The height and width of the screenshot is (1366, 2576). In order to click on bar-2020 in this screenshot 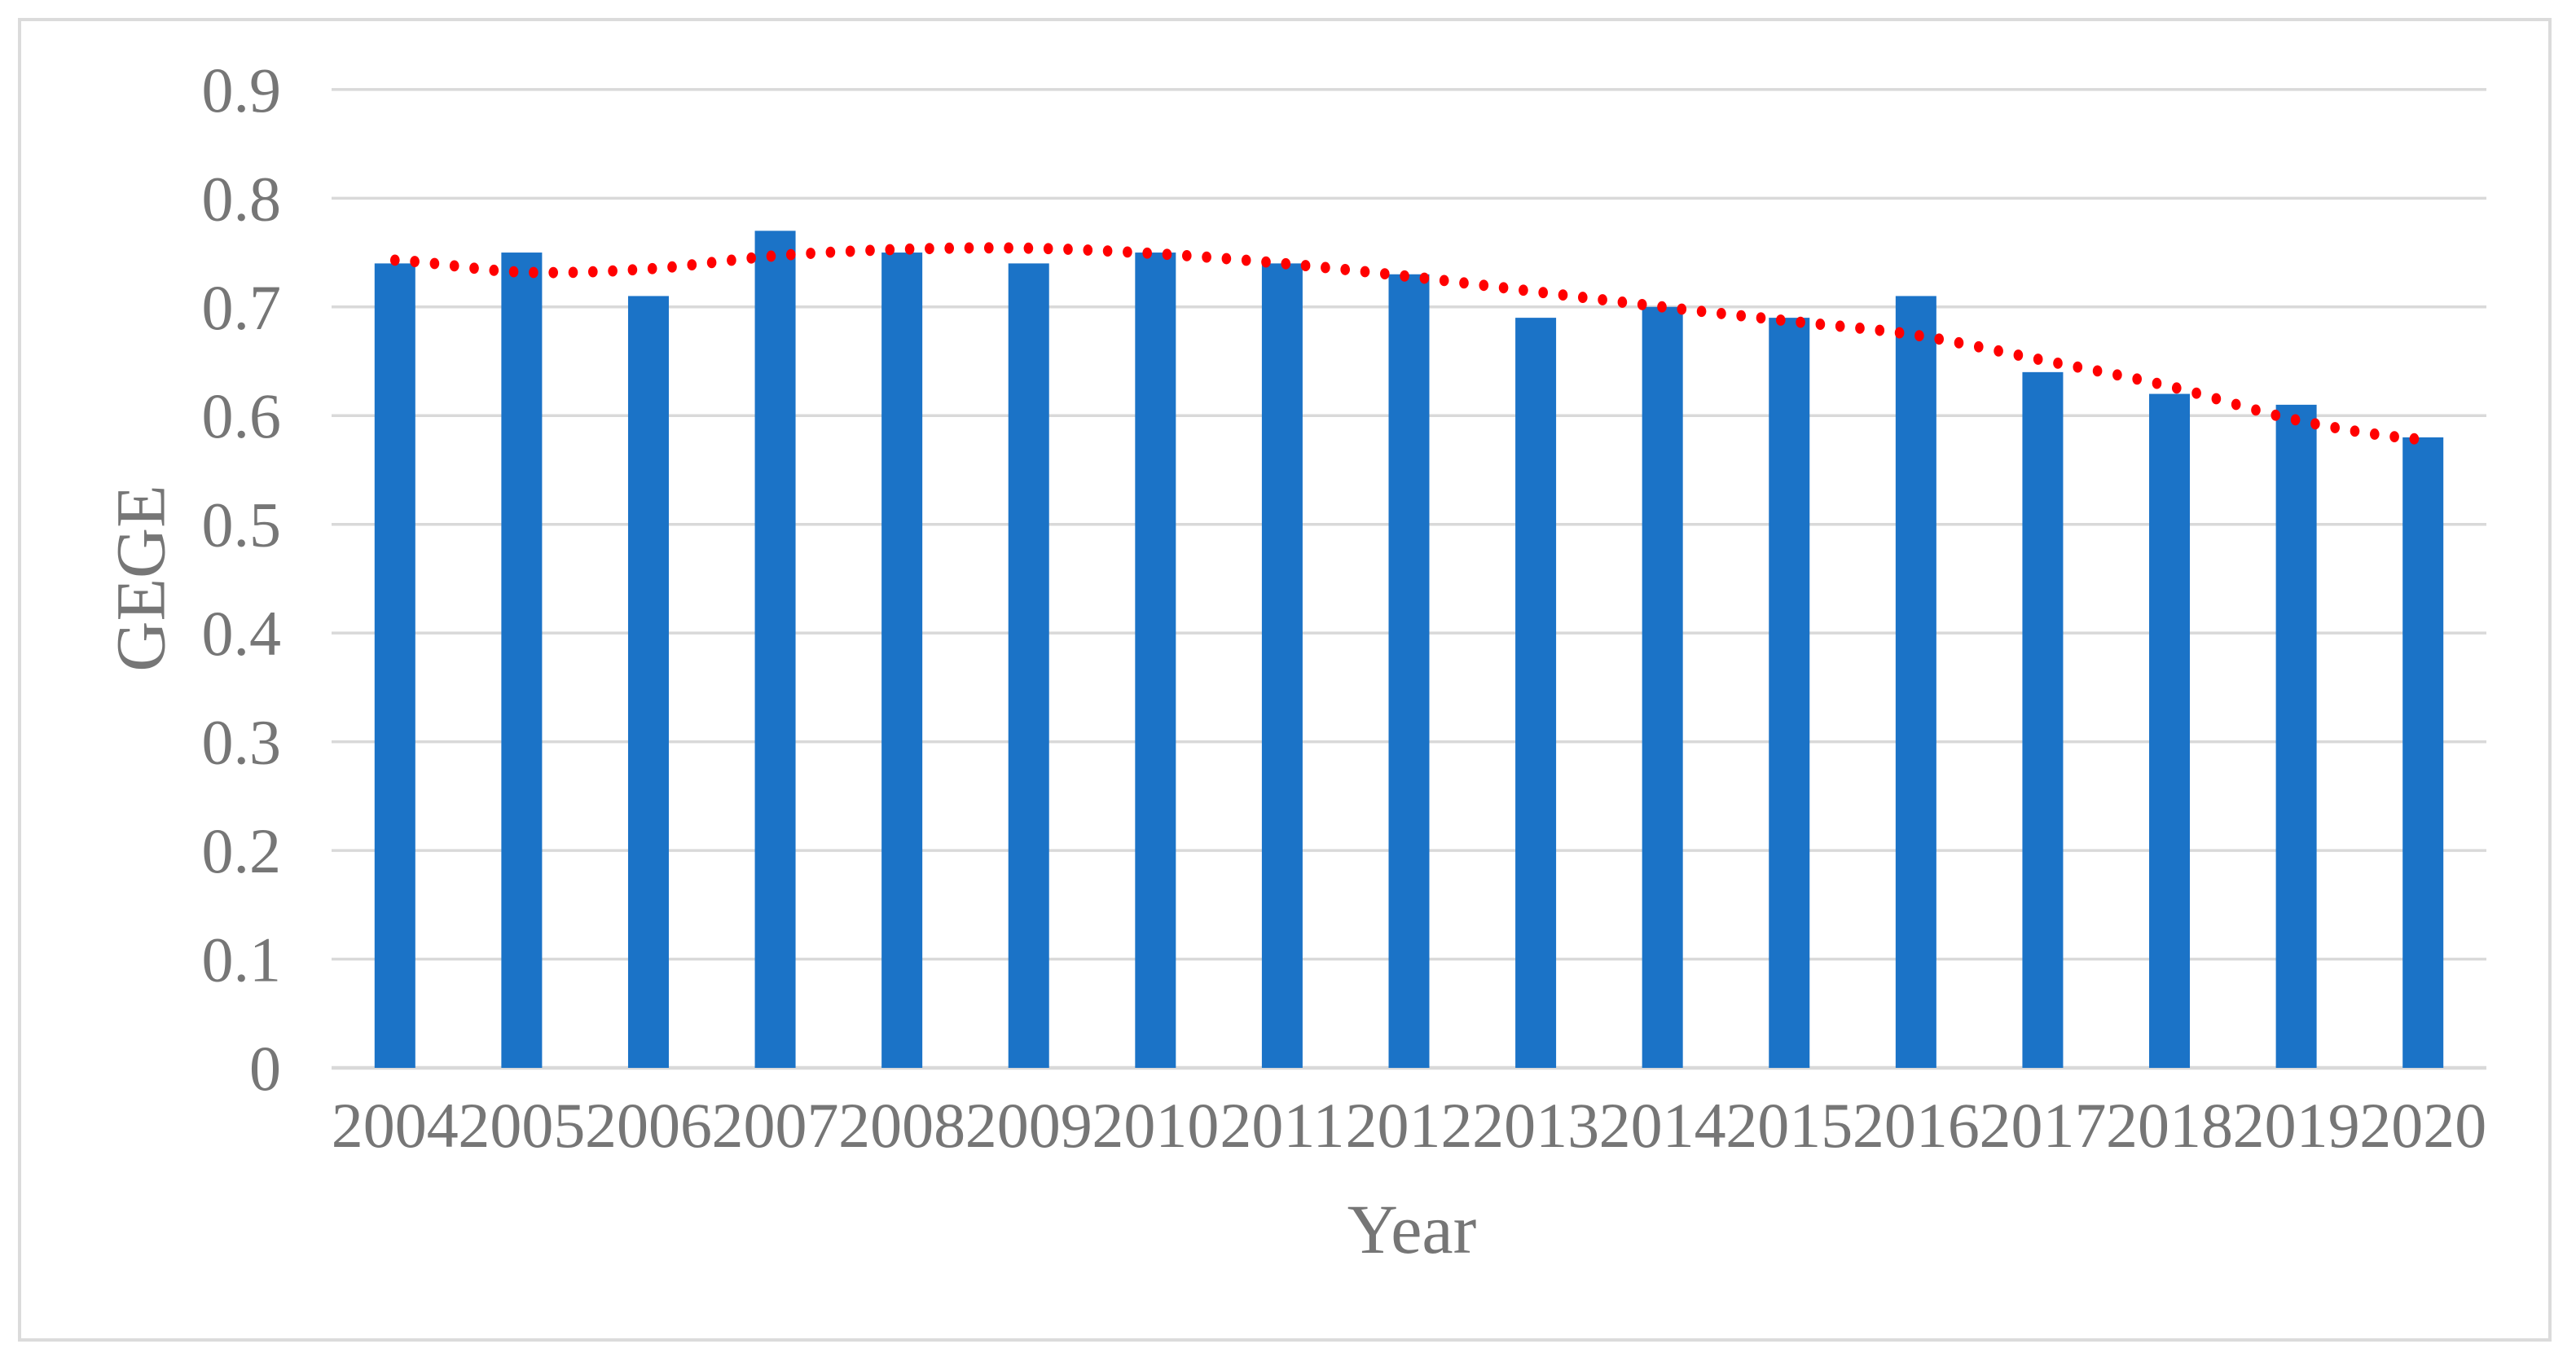, I will do `click(2423, 752)`.